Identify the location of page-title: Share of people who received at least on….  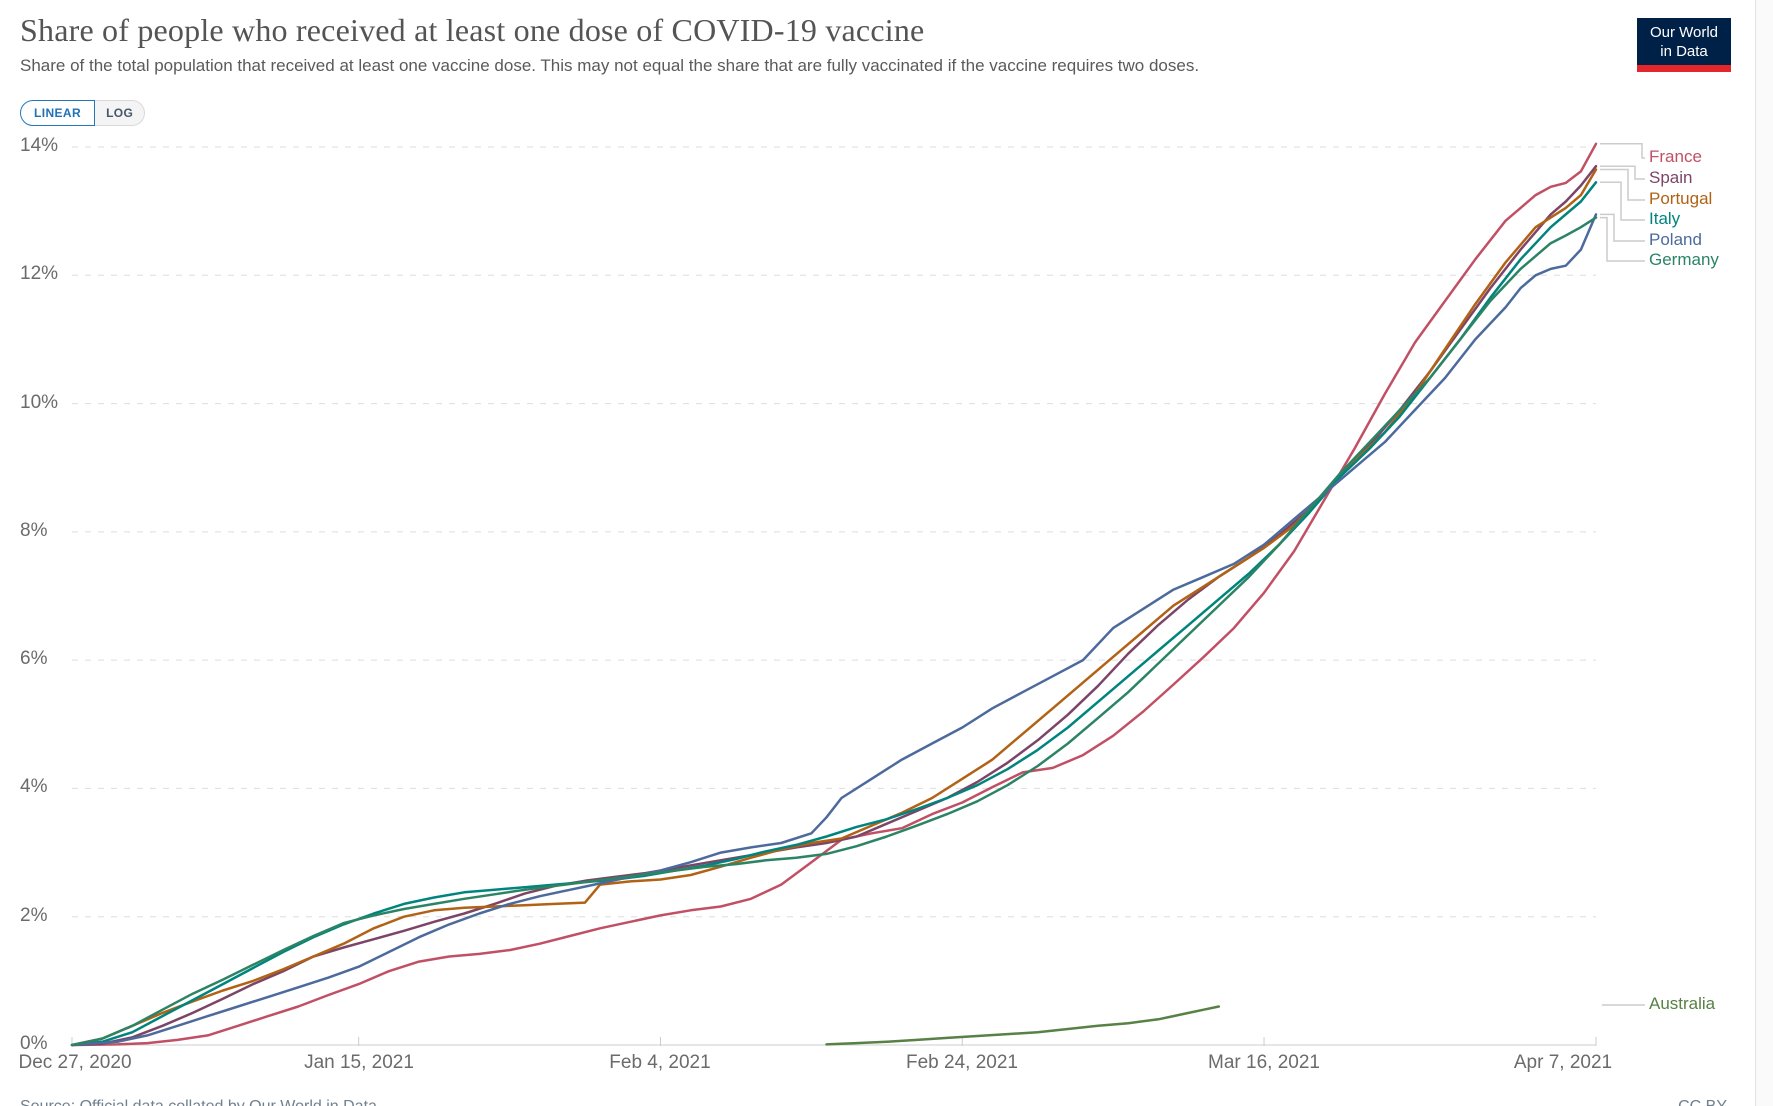
(472, 30).